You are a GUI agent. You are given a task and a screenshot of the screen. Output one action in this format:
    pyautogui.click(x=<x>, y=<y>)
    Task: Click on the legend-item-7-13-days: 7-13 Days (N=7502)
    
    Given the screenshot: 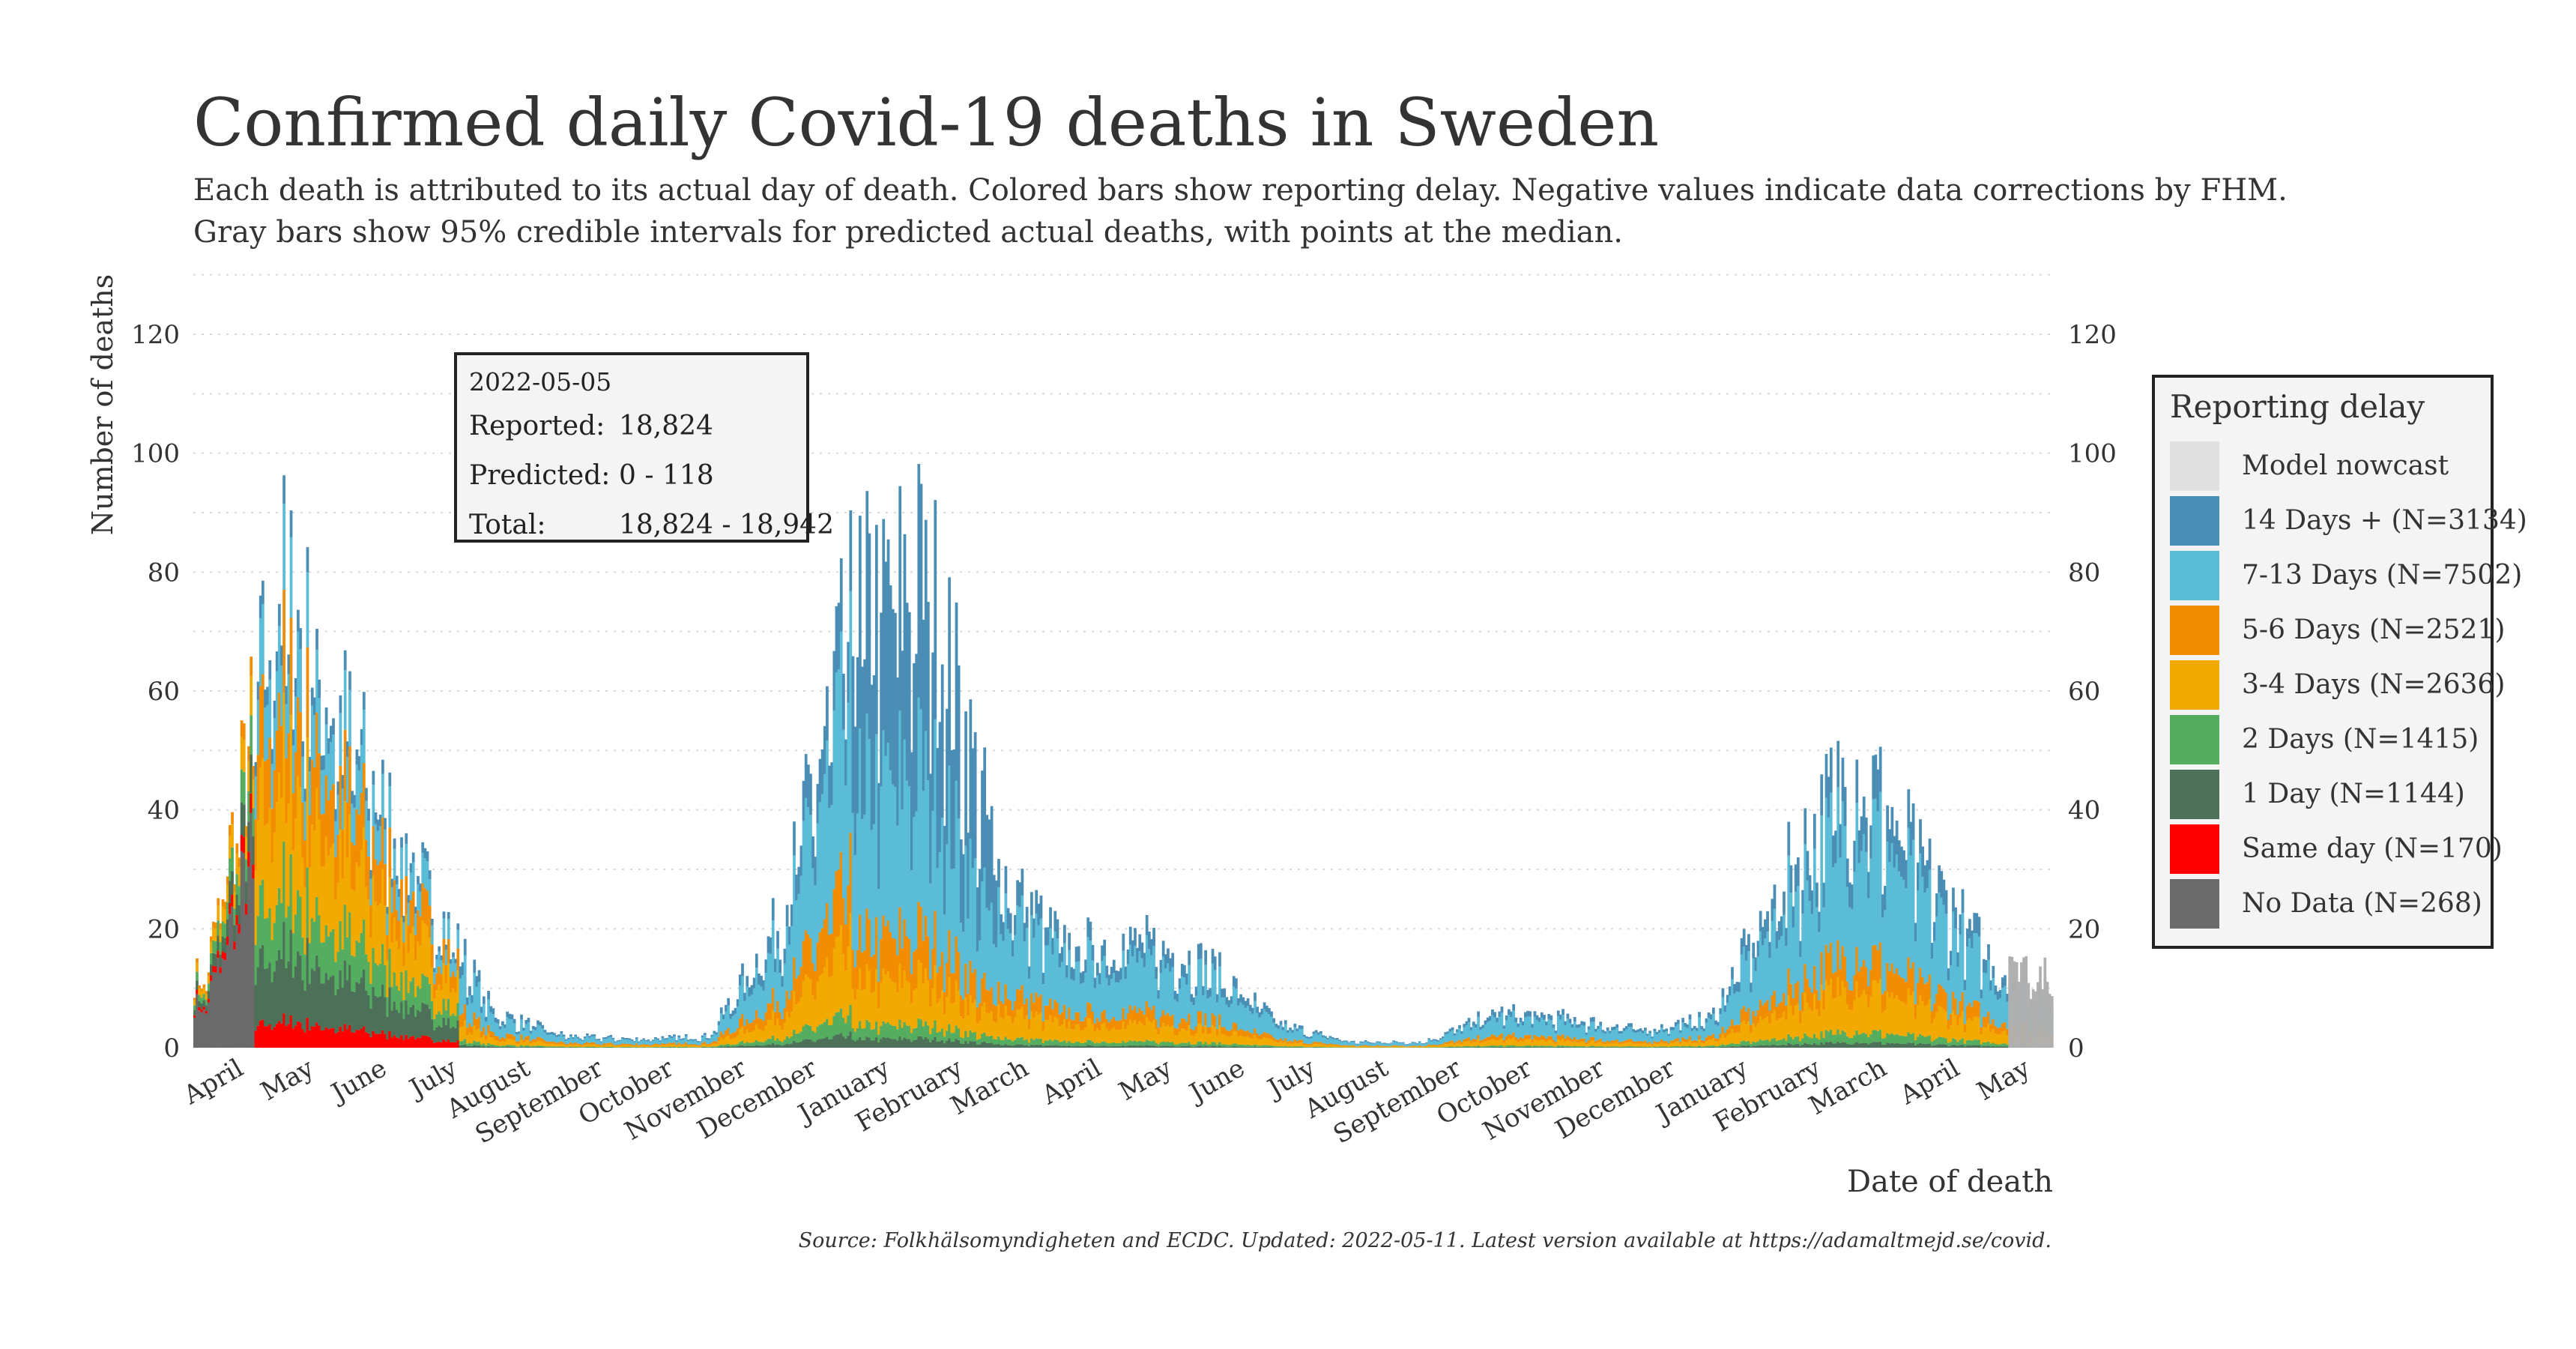 What is the action you would take?
    pyautogui.click(x=2346, y=575)
    